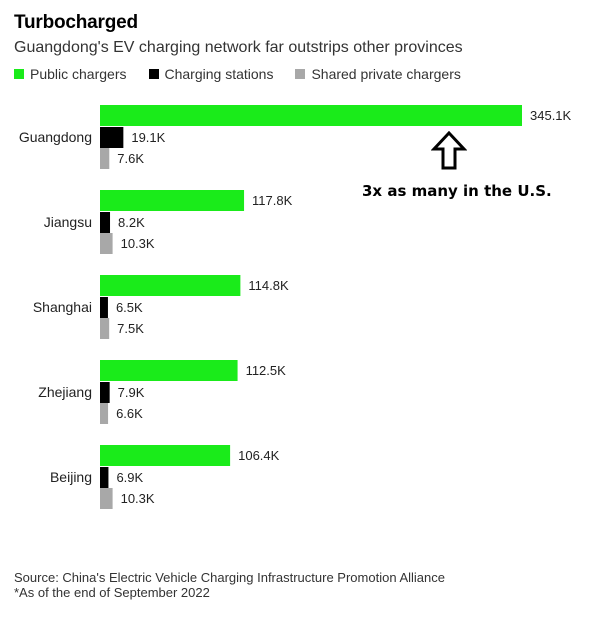 This screenshot has width=599, height=620. I want to click on data-label-stations-guangdong: 19.1K, so click(148, 137).